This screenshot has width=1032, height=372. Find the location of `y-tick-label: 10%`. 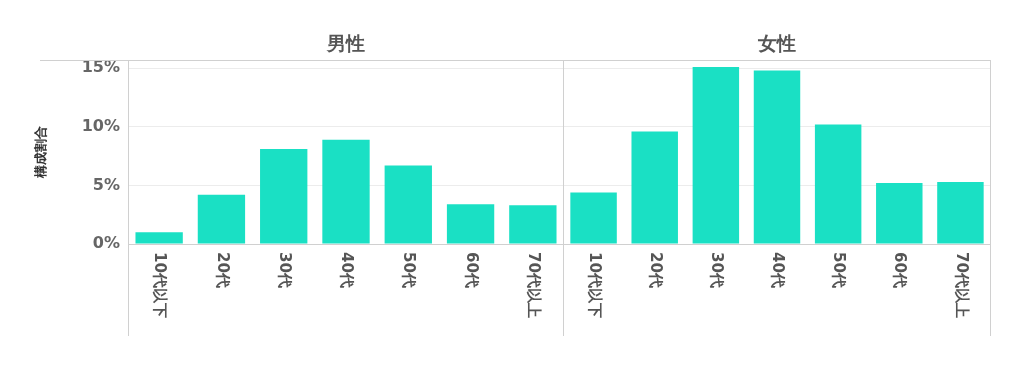

y-tick-label: 10% is located at coordinates (100, 125).